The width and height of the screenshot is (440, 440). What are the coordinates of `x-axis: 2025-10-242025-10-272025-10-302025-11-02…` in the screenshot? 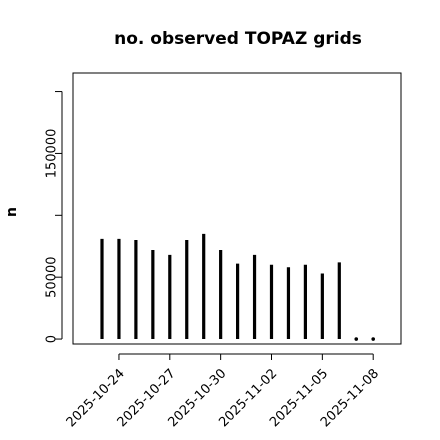 It's located at (223, 391).